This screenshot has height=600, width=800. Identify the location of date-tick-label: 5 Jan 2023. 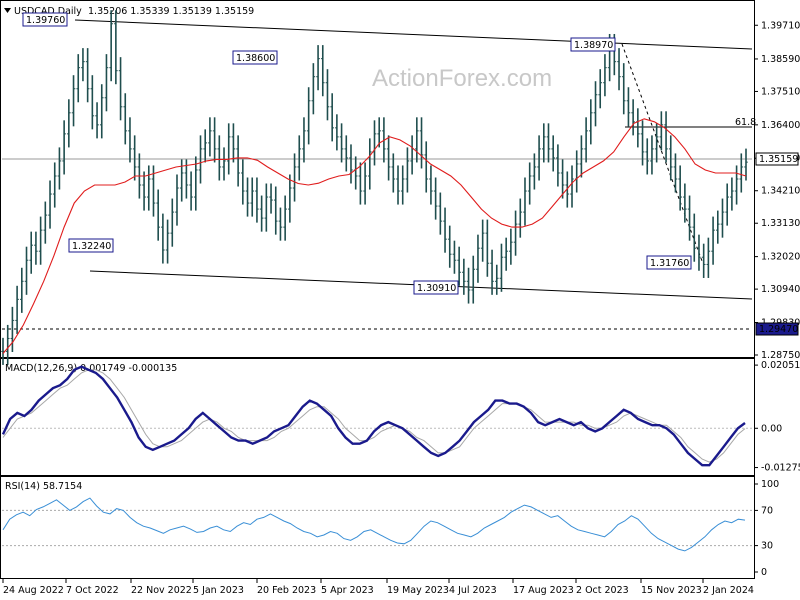
(218, 590).